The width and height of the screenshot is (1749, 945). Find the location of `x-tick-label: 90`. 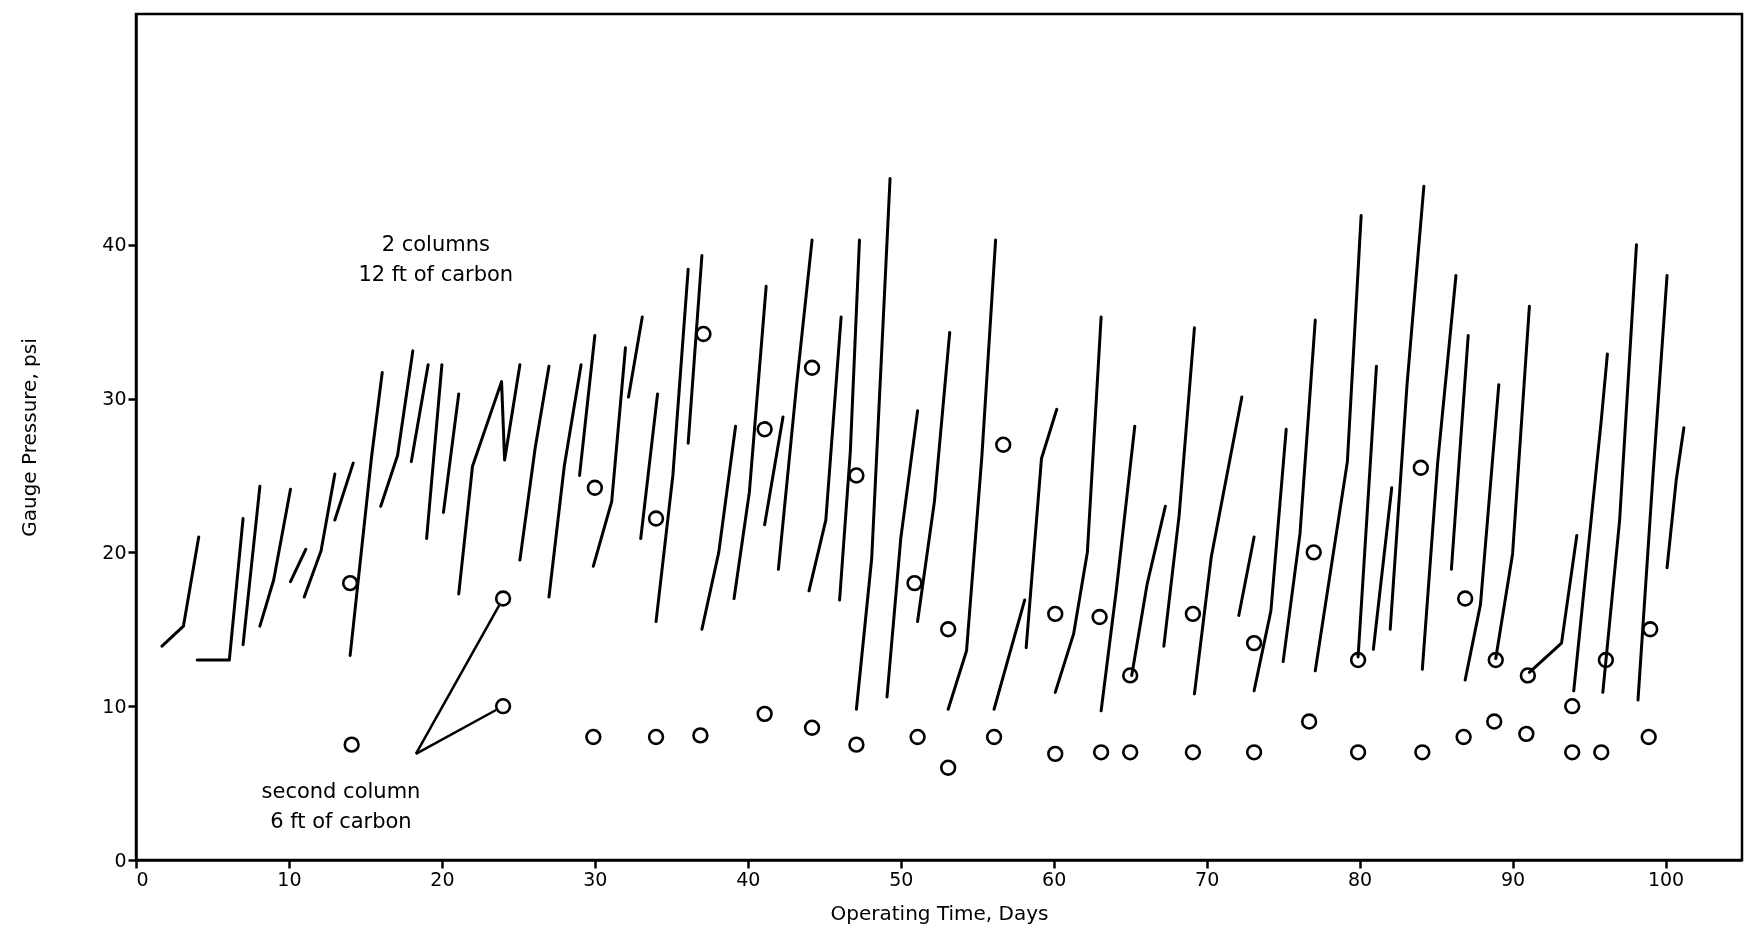

x-tick-label: 90 is located at coordinates (1513, 878).